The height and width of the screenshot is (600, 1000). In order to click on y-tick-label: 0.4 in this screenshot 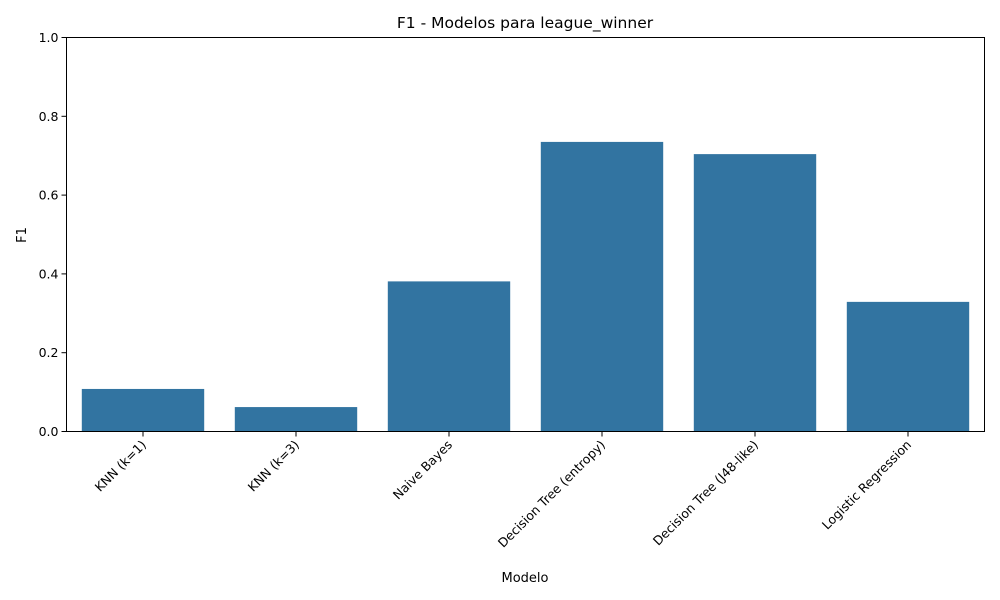, I will do `click(49, 273)`.